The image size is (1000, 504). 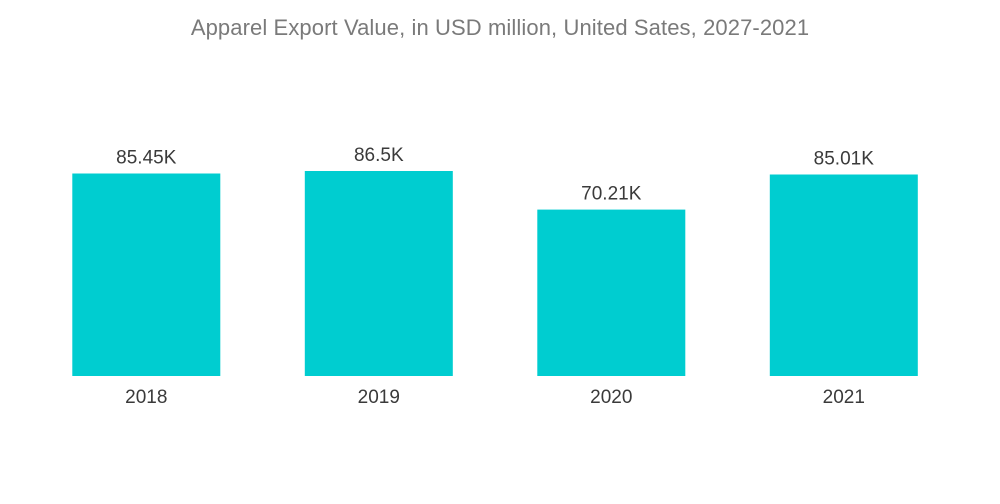 I want to click on x-axis-tick-labels: 2018 2019 2020 2021, so click(x=495, y=397).